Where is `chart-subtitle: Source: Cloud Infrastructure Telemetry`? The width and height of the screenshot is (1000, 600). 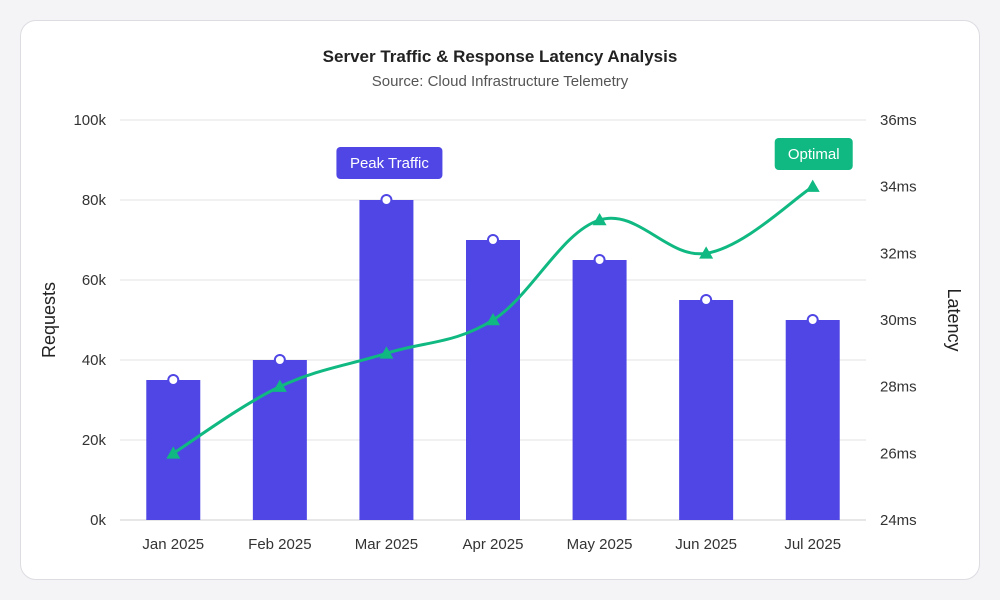
chart-subtitle: Source: Cloud Infrastructure Telemetry is located at coordinates (500, 81).